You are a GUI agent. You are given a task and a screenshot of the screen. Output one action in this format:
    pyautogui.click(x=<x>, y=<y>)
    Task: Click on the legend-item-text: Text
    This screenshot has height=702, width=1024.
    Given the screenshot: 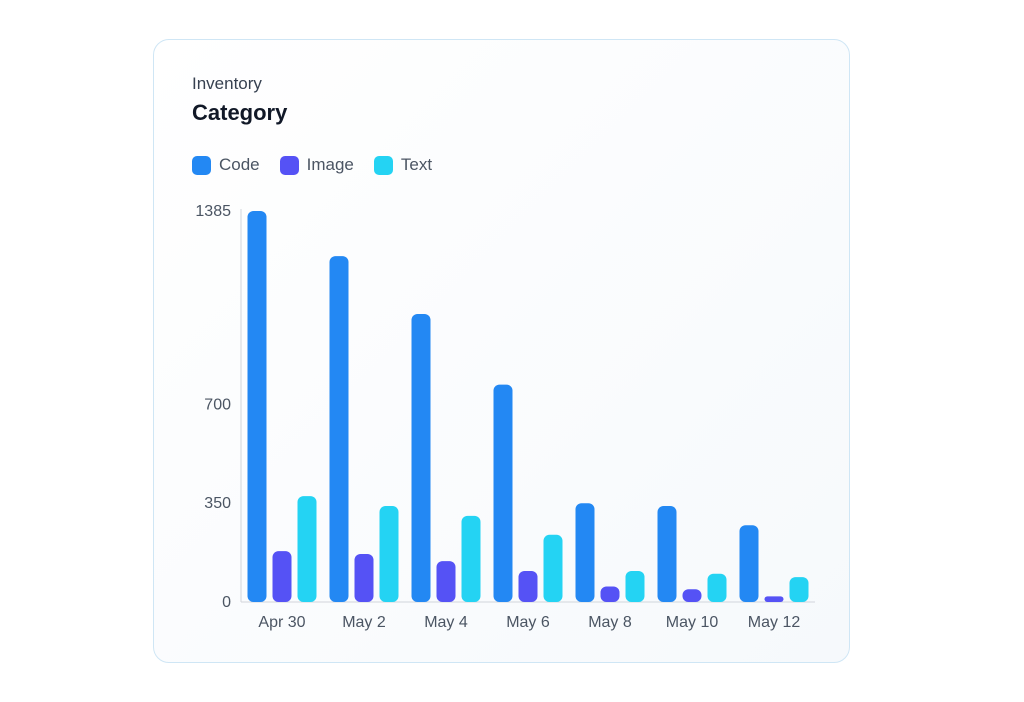 What is the action you would take?
    pyautogui.click(x=403, y=165)
    